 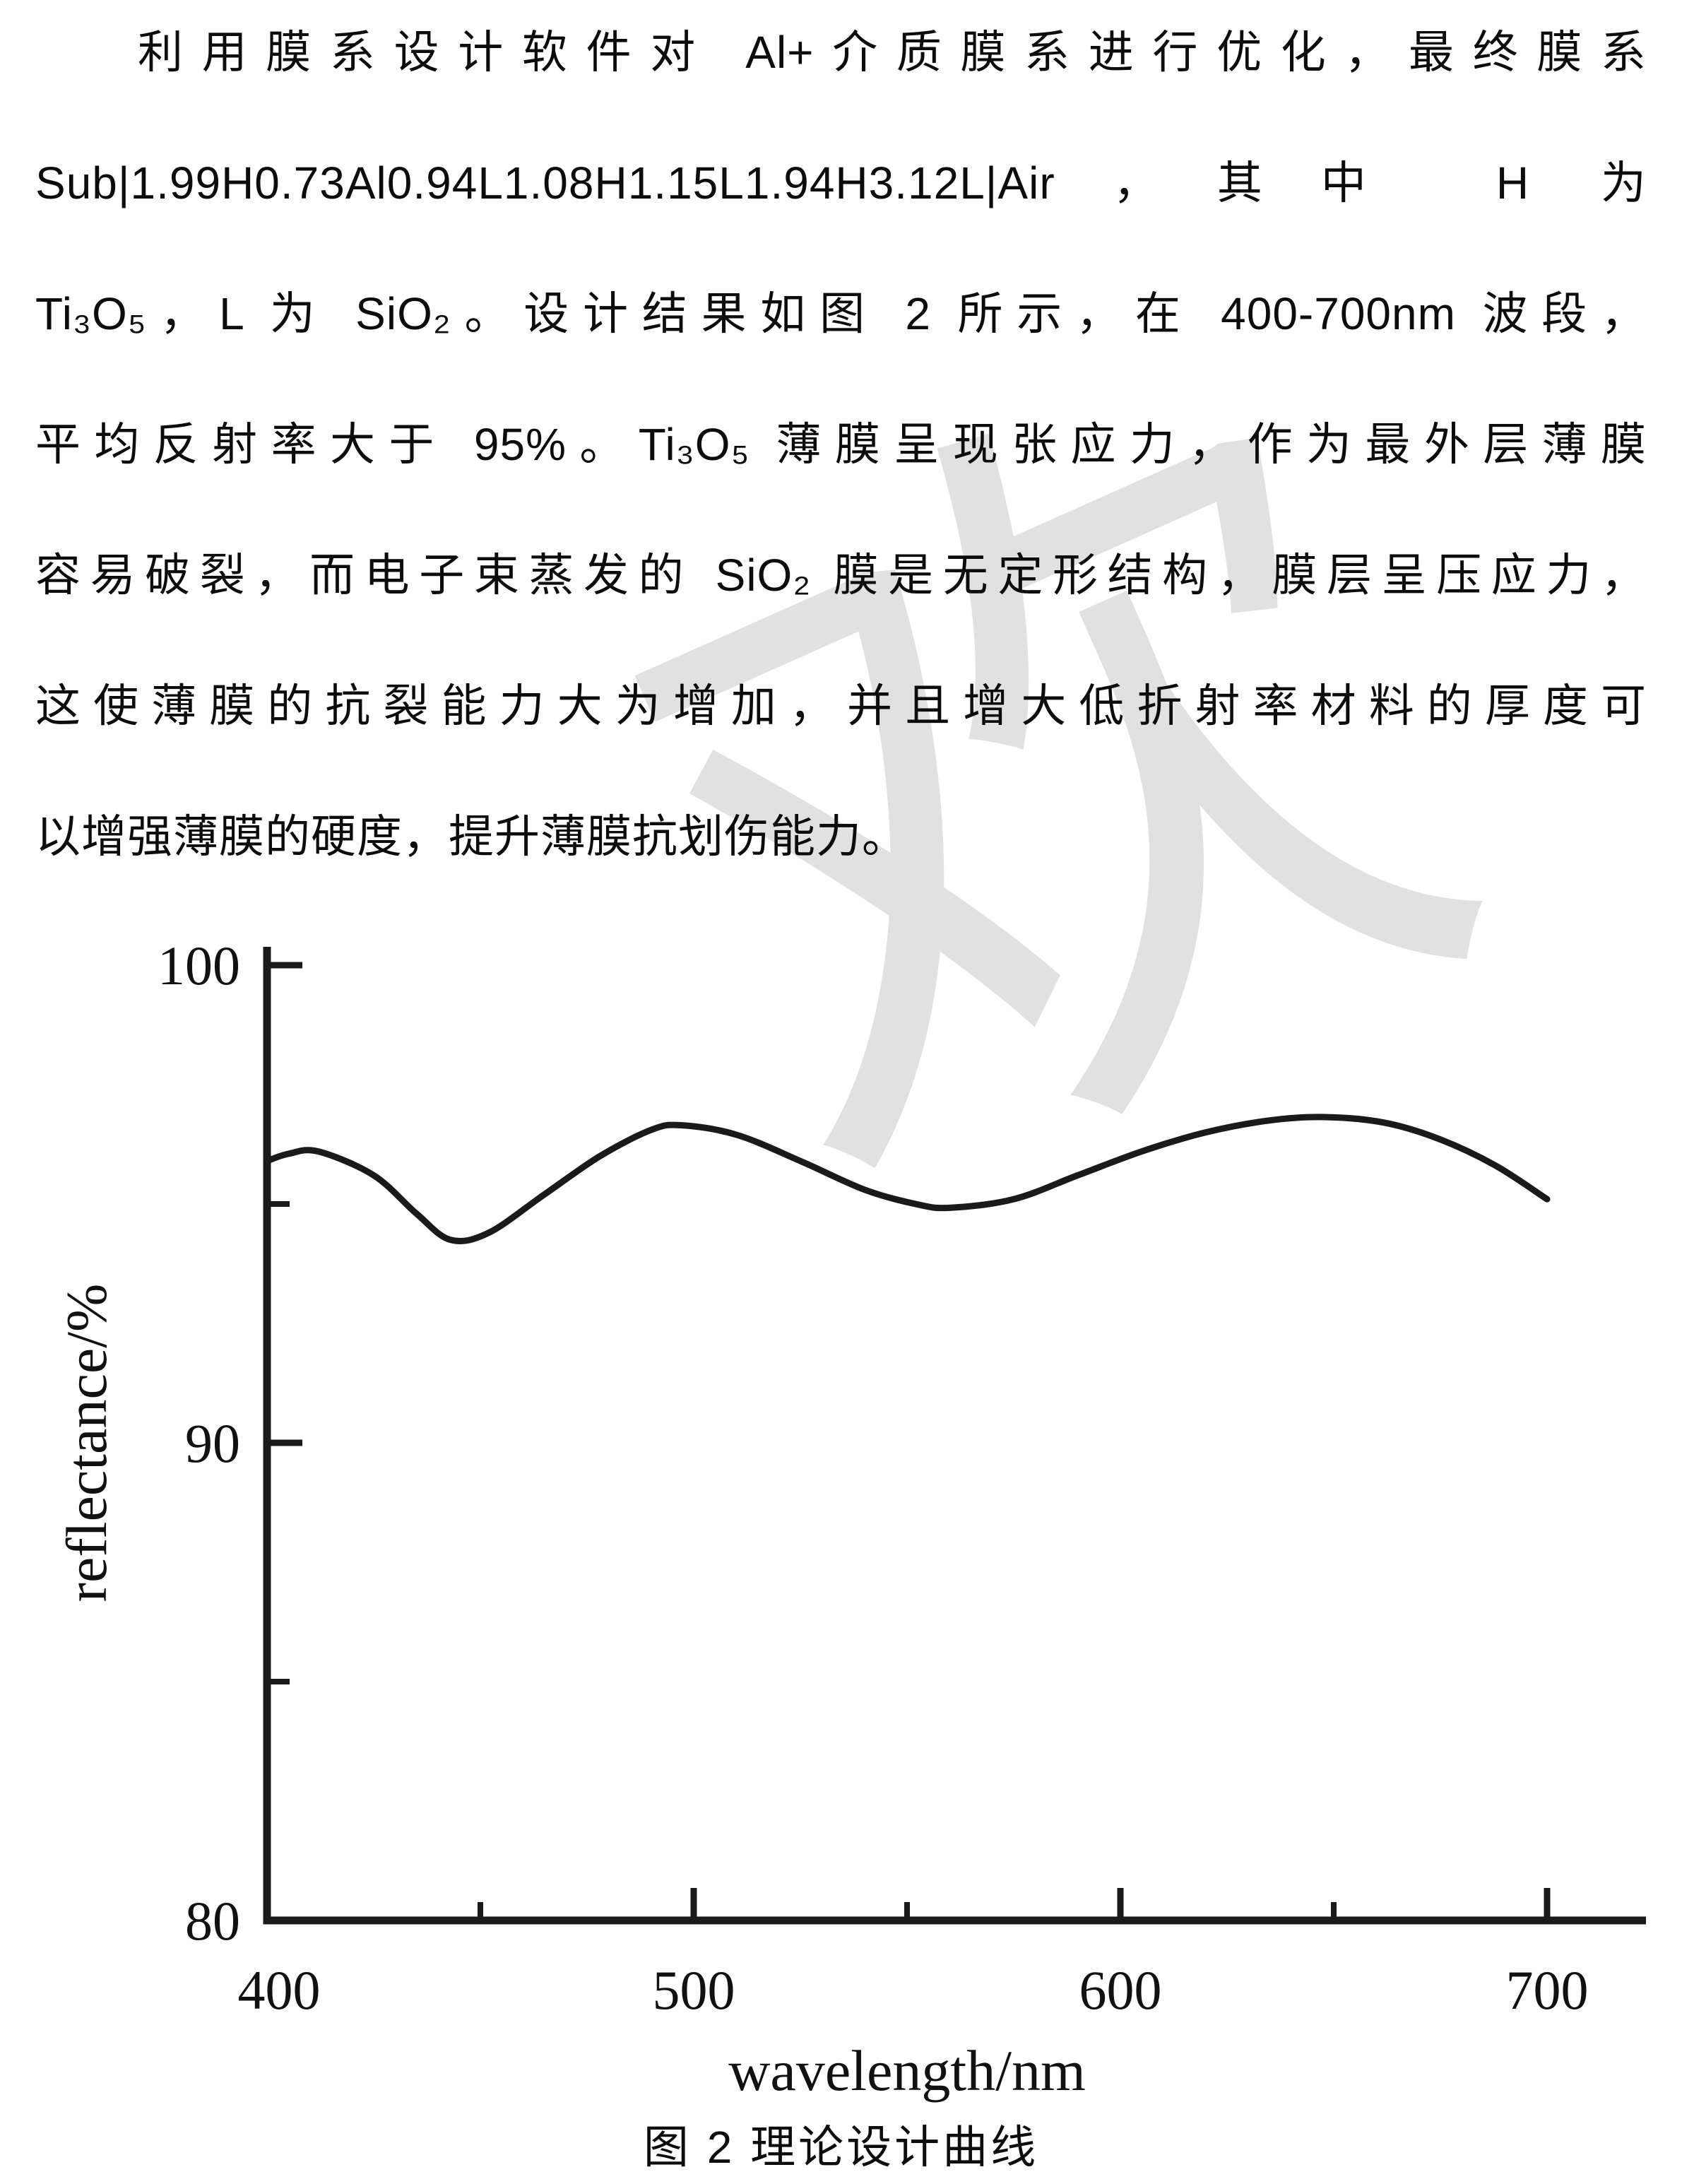 What do you see at coordinates (1120, 1990) in the screenshot?
I see `x-tick-label: 600` at bounding box center [1120, 1990].